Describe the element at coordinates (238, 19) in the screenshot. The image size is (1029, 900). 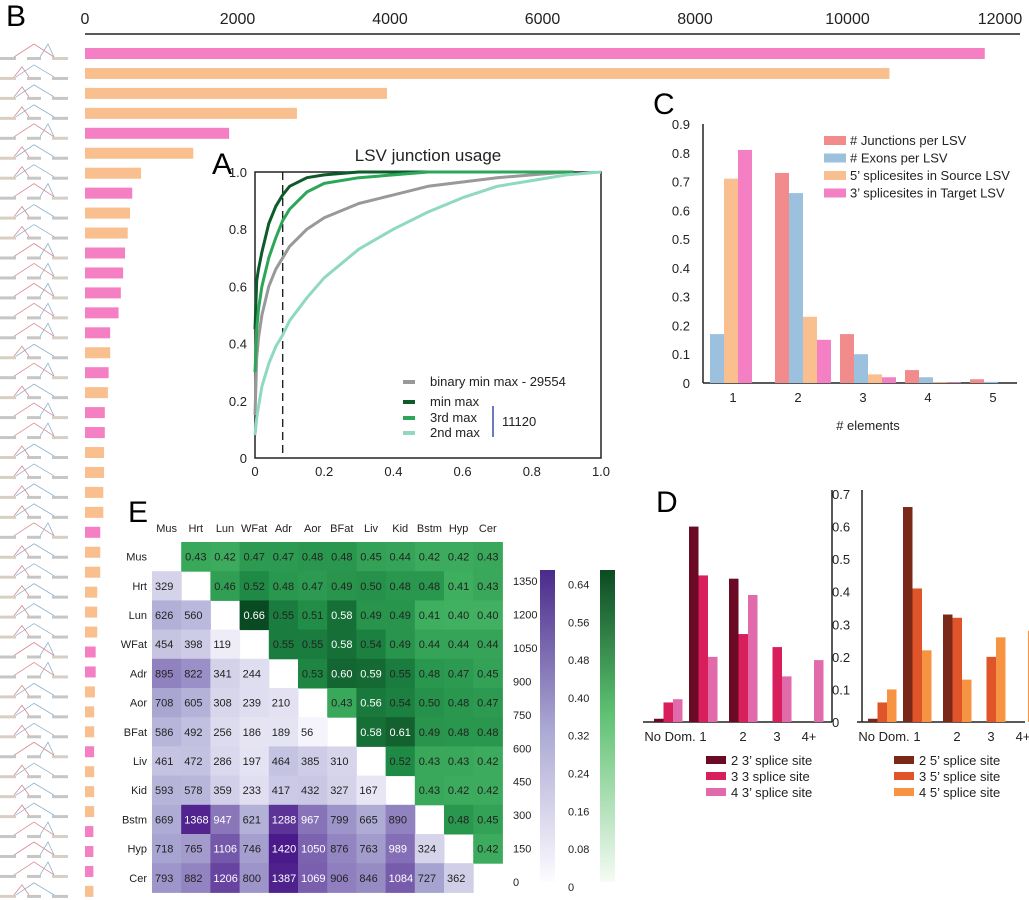
I see `b-xtick-label: 2000` at that location.